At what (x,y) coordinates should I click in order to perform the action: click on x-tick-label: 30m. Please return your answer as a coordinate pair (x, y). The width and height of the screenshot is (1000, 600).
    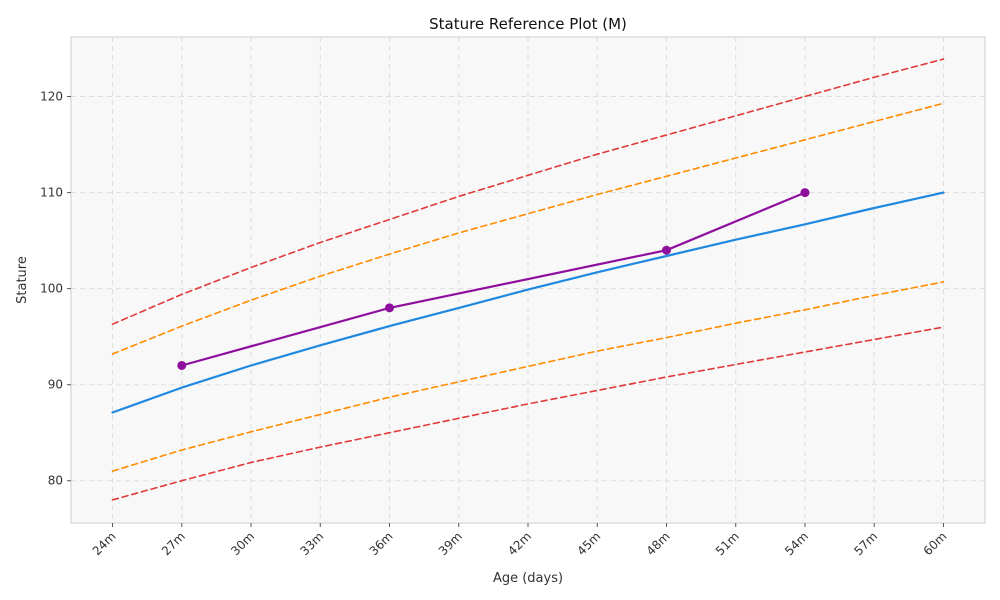
    Looking at the image, I should click on (242, 543).